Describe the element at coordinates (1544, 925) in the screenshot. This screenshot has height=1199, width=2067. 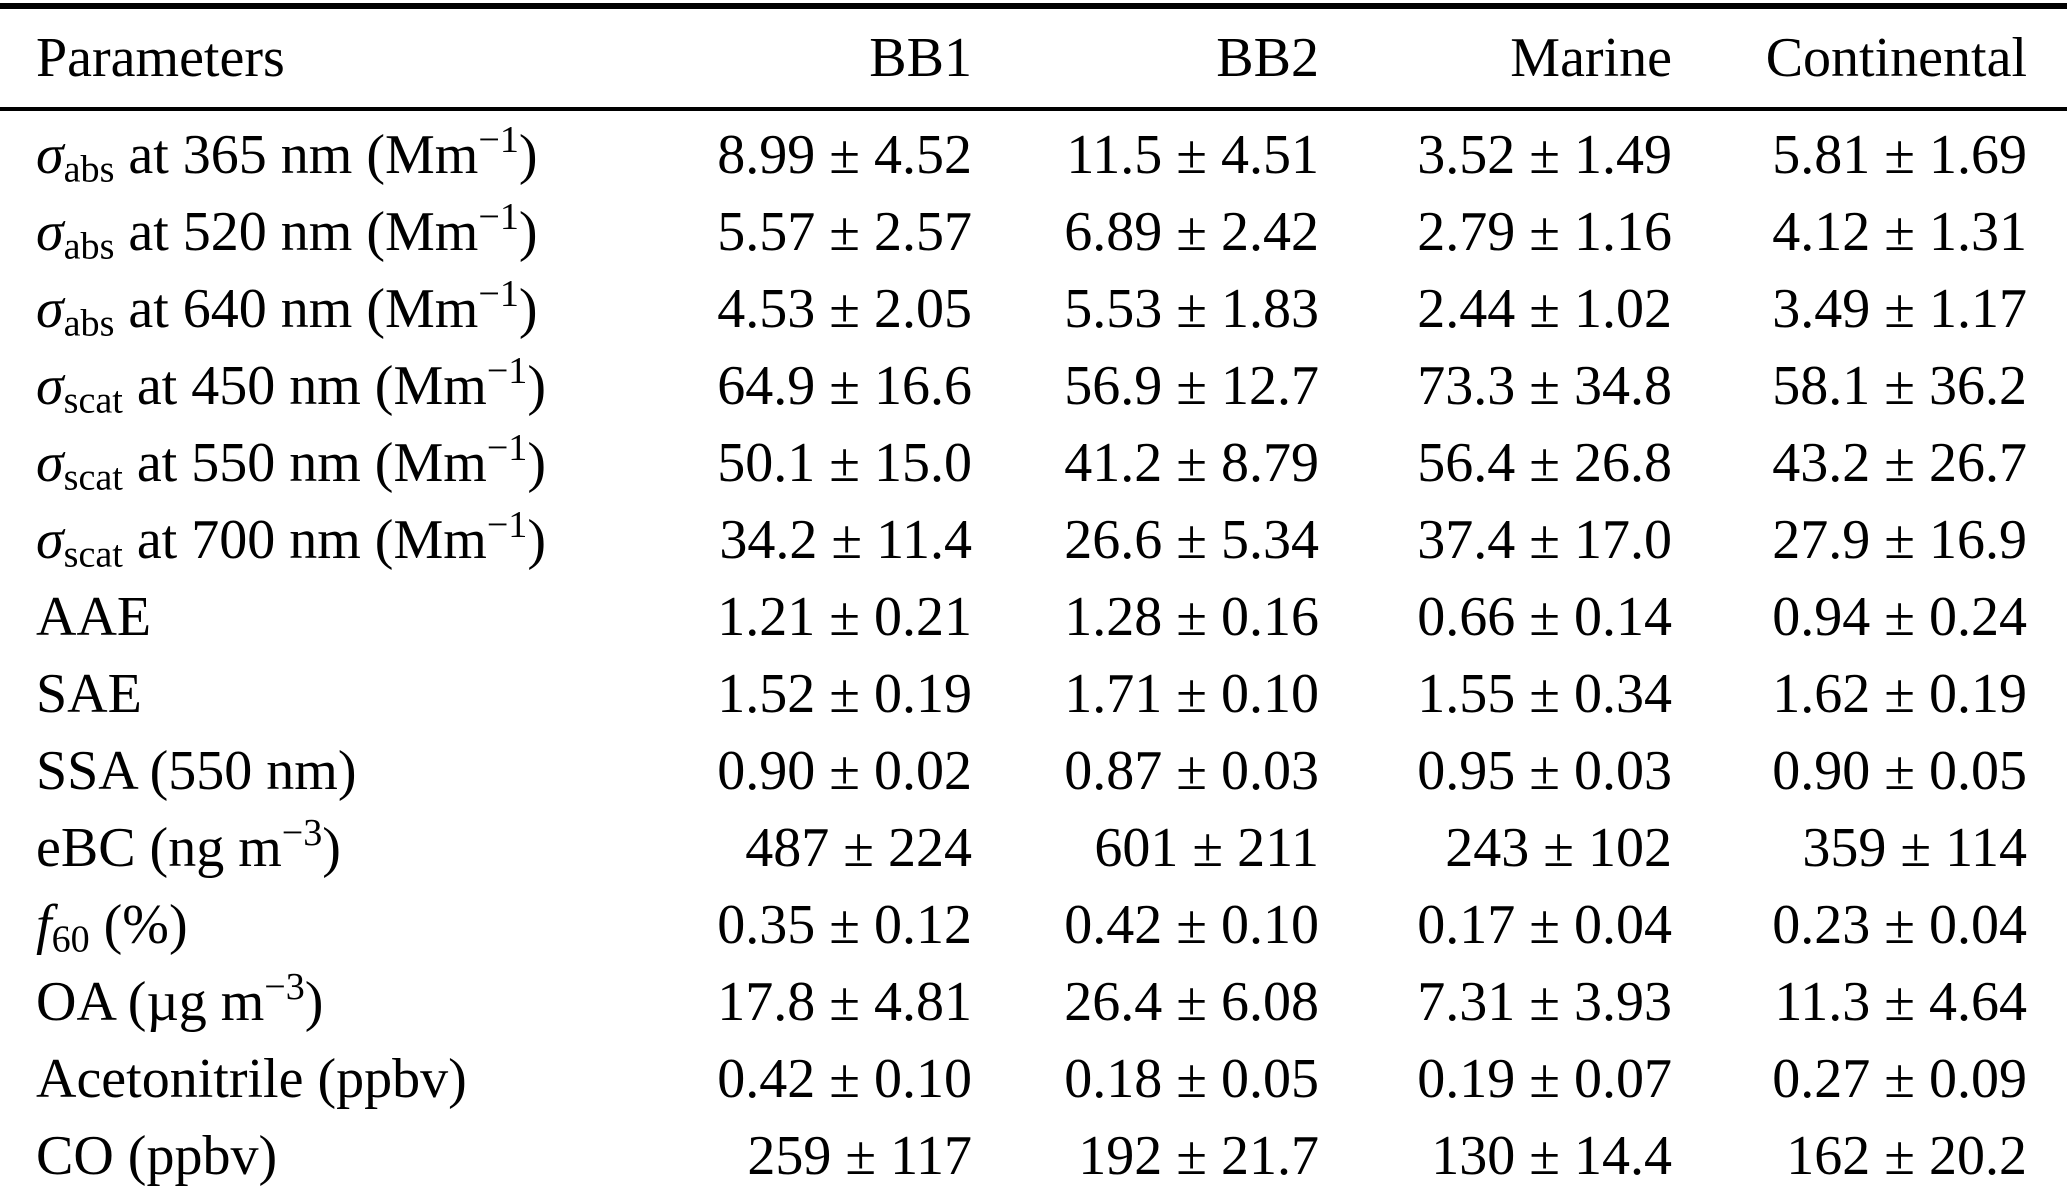
I see `value-marine-f60: 0.17 ± 0.04` at that location.